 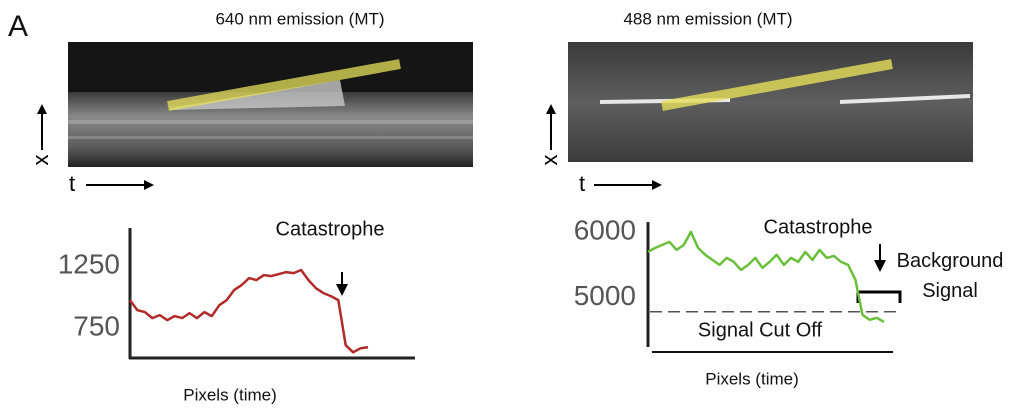 What do you see at coordinates (299, 18) in the screenshot?
I see `kymograph-title: 640 nm emission (MT)` at bounding box center [299, 18].